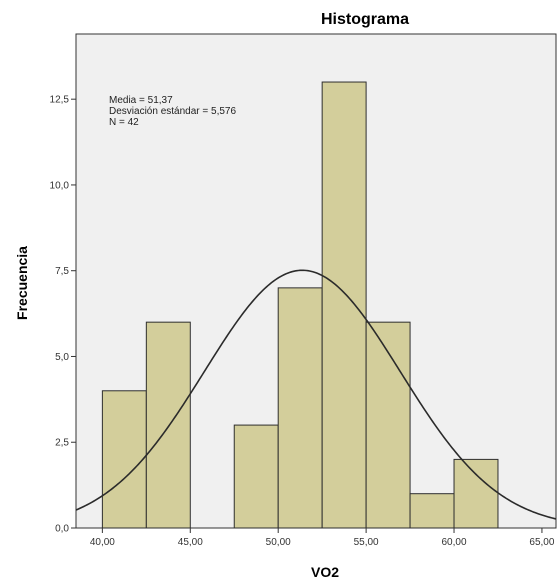  What do you see at coordinates (325, 572) in the screenshot?
I see `x-axis-label: VO2` at bounding box center [325, 572].